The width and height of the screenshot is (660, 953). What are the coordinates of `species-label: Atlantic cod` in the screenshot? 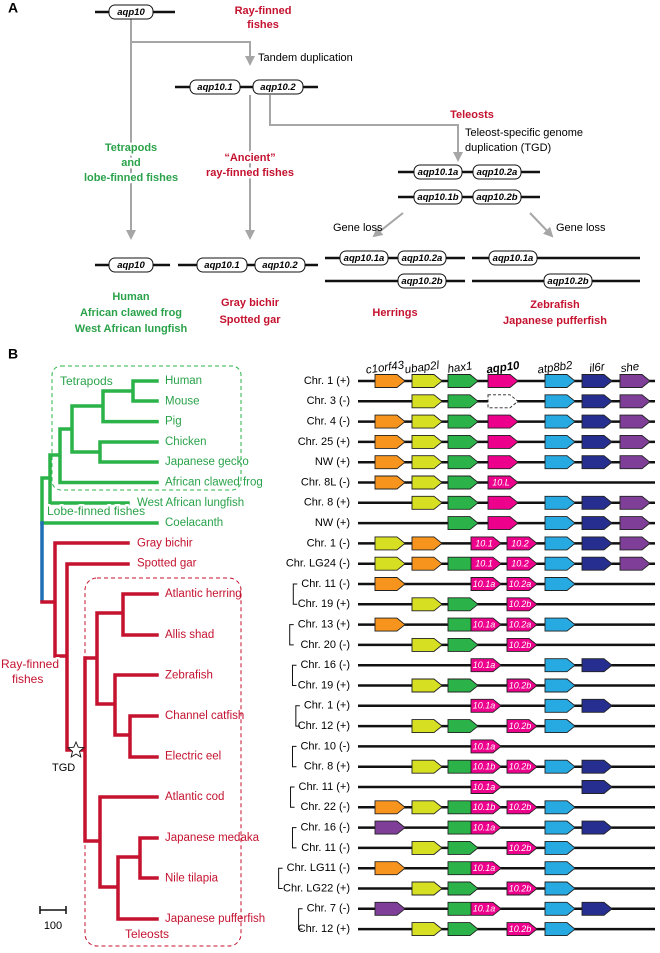 It's located at (194, 797).